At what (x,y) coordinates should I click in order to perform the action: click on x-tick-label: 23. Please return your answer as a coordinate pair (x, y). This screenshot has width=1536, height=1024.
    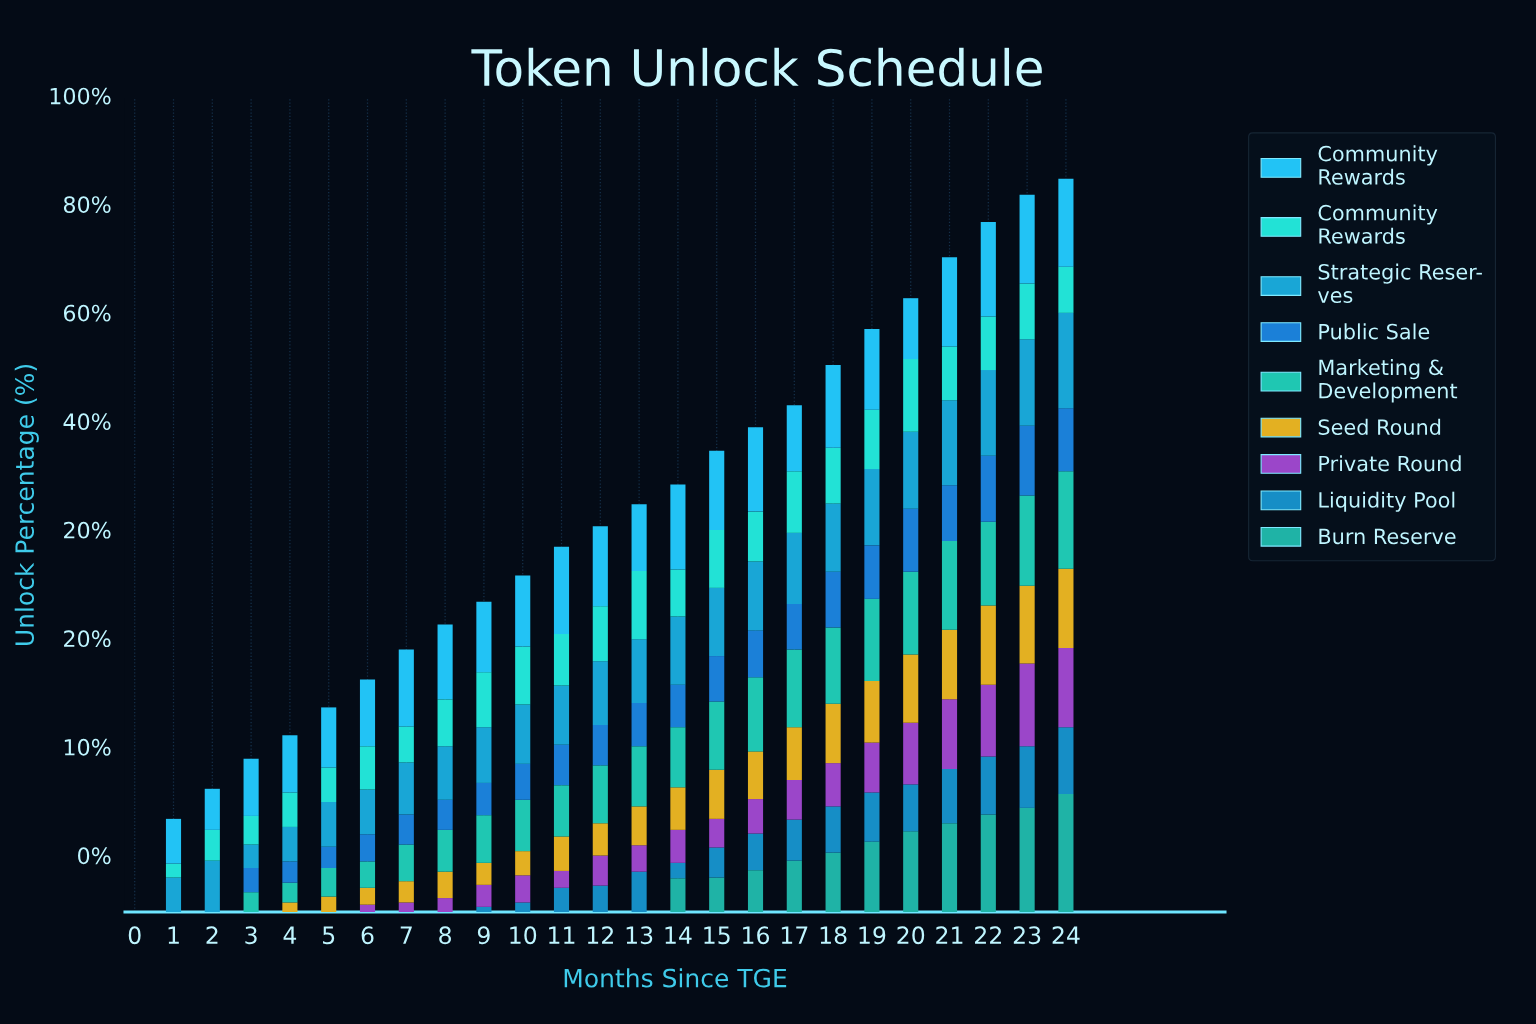
    Looking at the image, I should click on (1027, 935).